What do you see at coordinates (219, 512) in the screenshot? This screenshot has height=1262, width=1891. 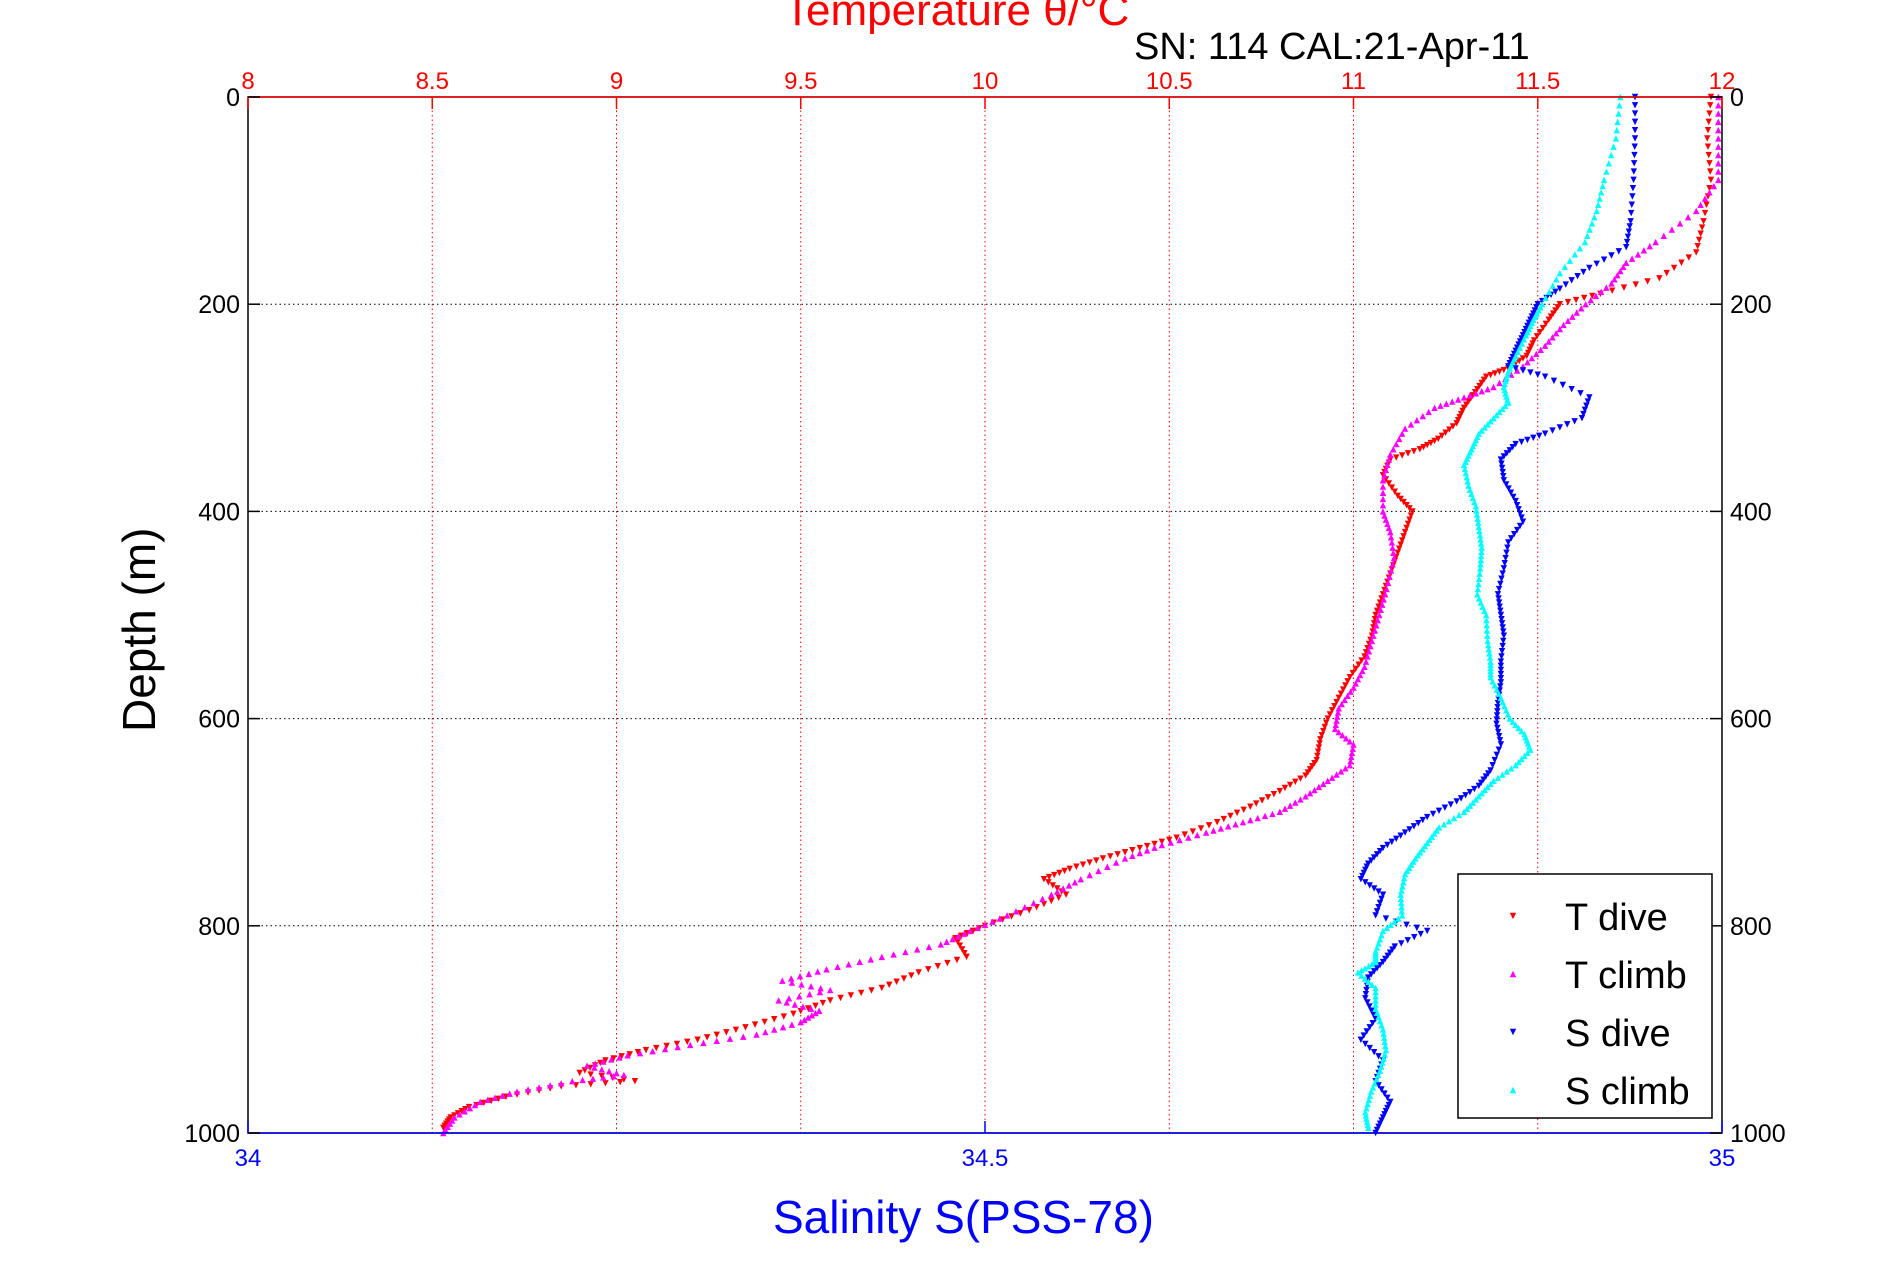 I see `y-tick-label-left: 400` at bounding box center [219, 512].